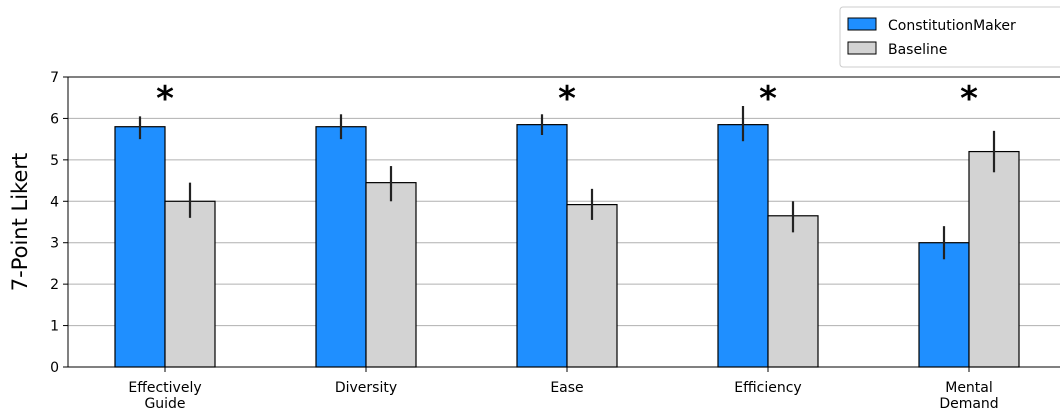 This screenshot has width=1060, height=419. Describe the element at coordinates (969, 388) in the screenshot. I see `x-tick-label-line: Mental` at that location.